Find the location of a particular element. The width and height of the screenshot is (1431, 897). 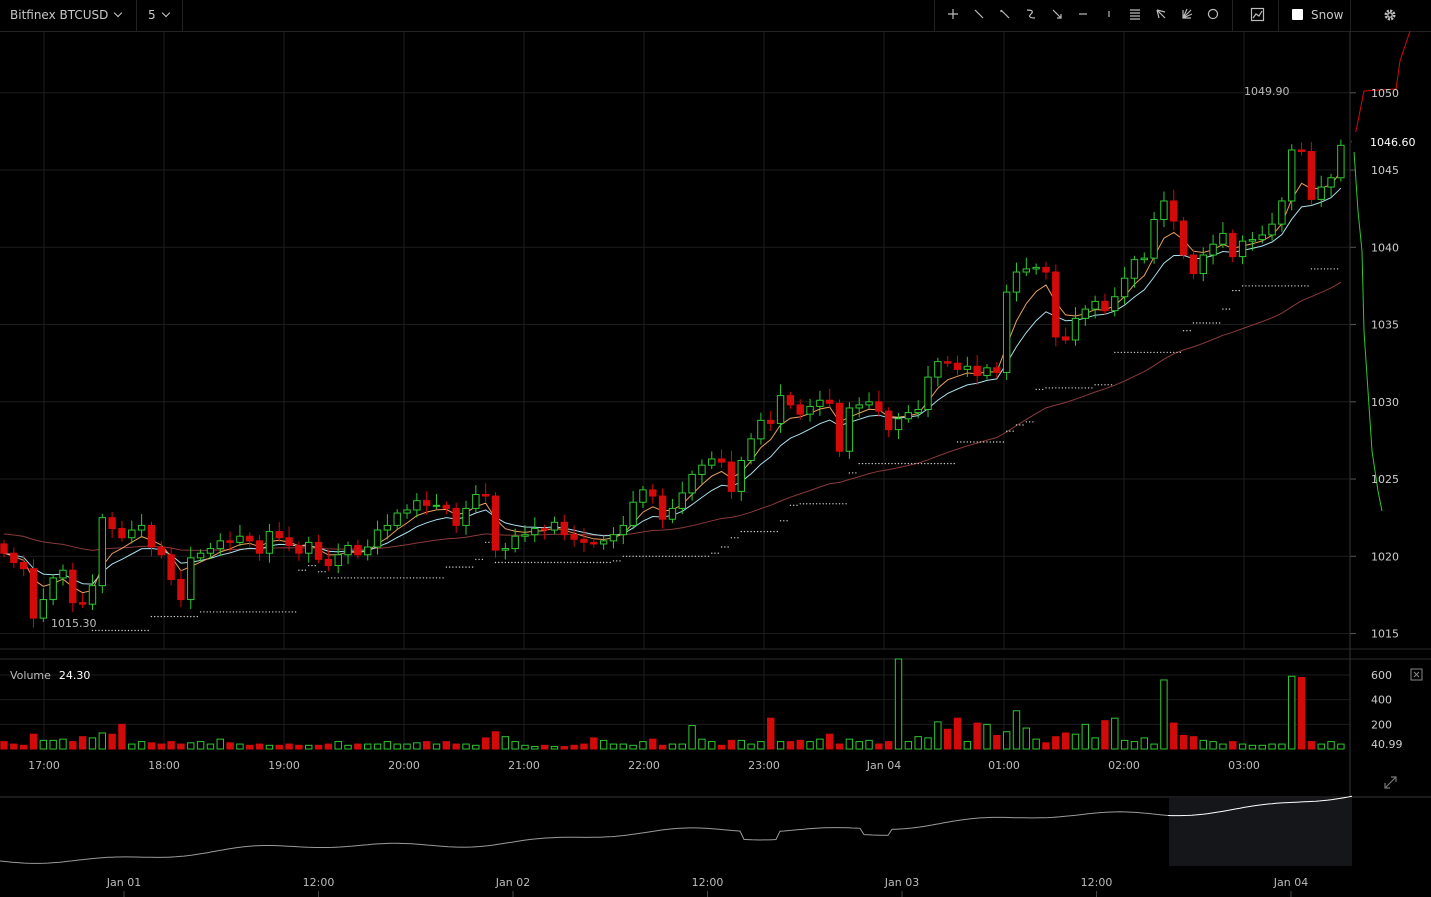

navigator: Jan 01 12:00 Jan 02 12:00 Jan 03 12:00 Jan 04 is located at coordinates (715, 846).